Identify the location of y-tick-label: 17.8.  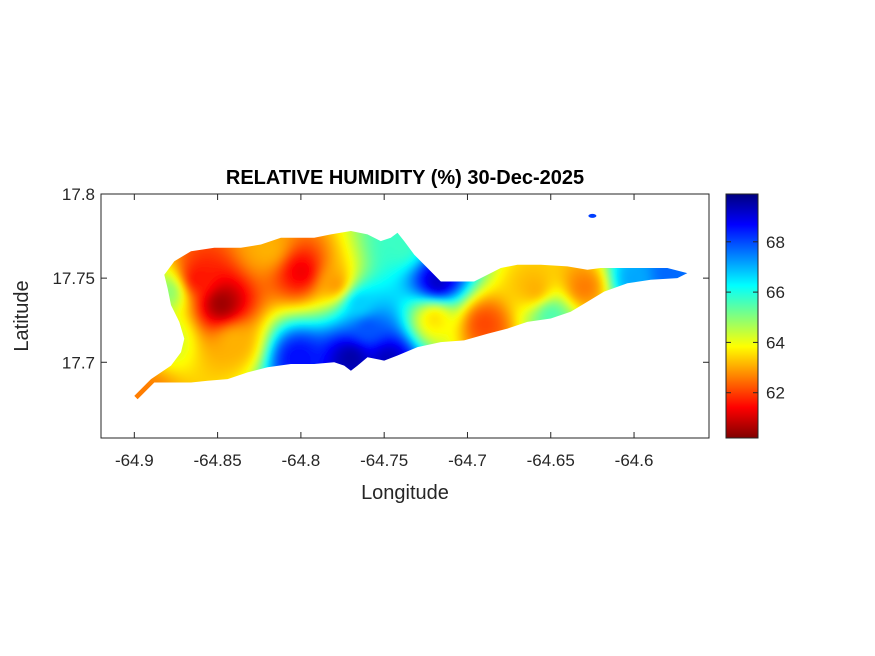
(78, 194).